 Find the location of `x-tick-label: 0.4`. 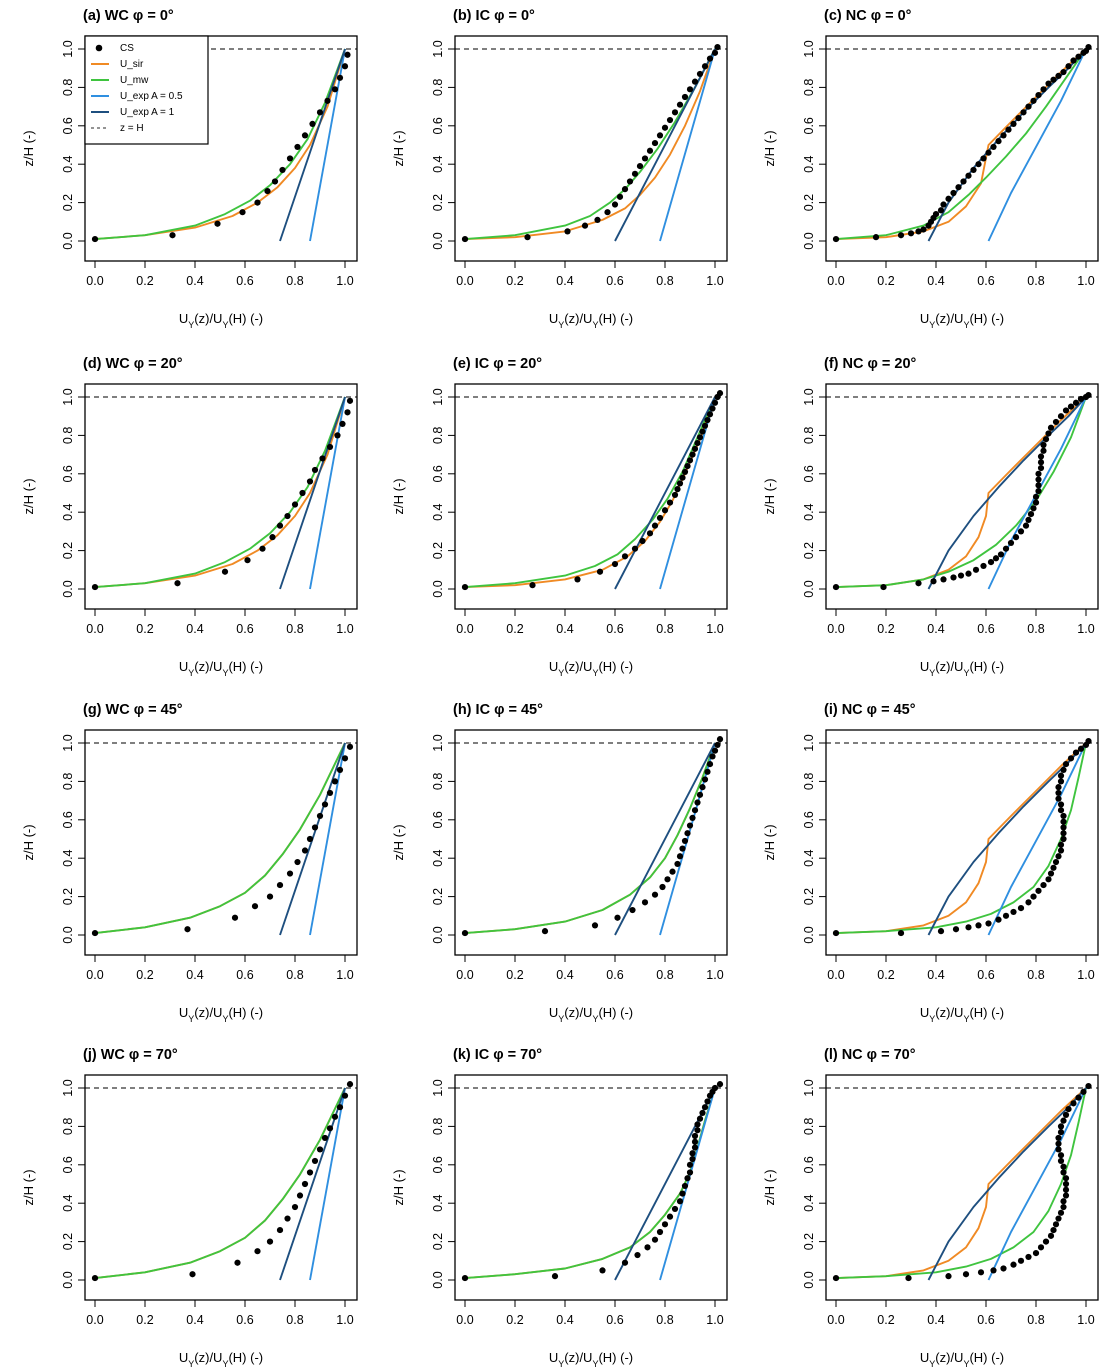

x-tick-label: 0.4 is located at coordinates (935, 281).